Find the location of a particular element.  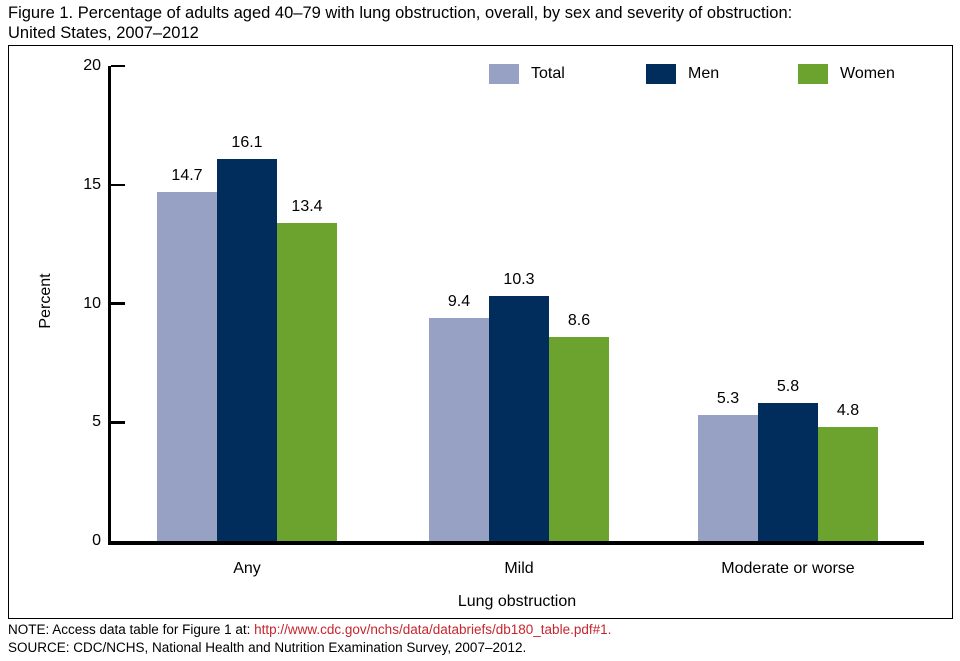

legend-label-total: Total is located at coordinates (548, 73).